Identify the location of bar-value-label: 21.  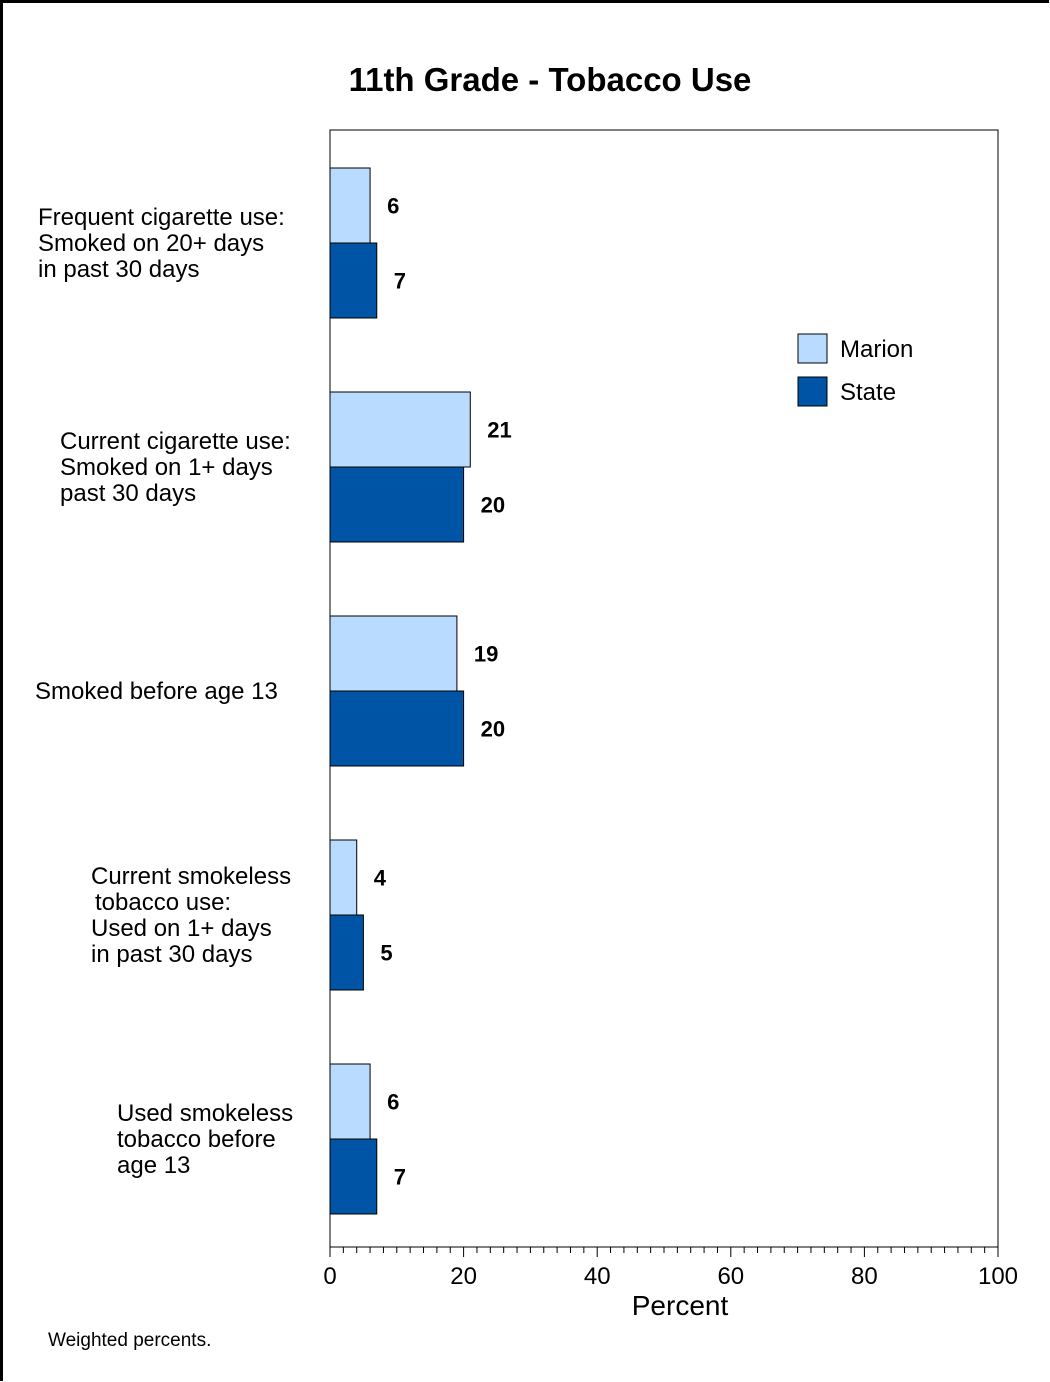
(499, 430).